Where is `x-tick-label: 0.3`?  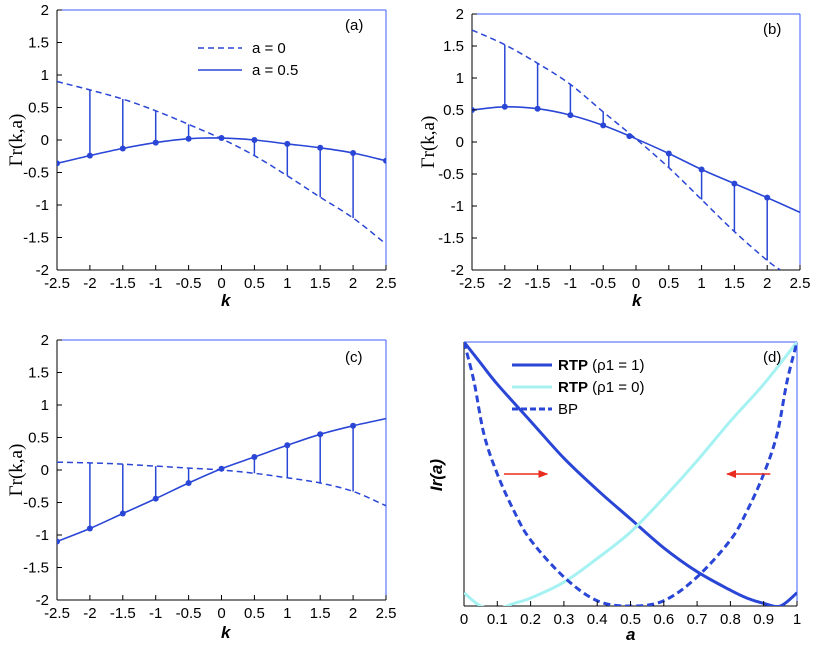
x-tick-label: 0.3 is located at coordinates (563, 619).